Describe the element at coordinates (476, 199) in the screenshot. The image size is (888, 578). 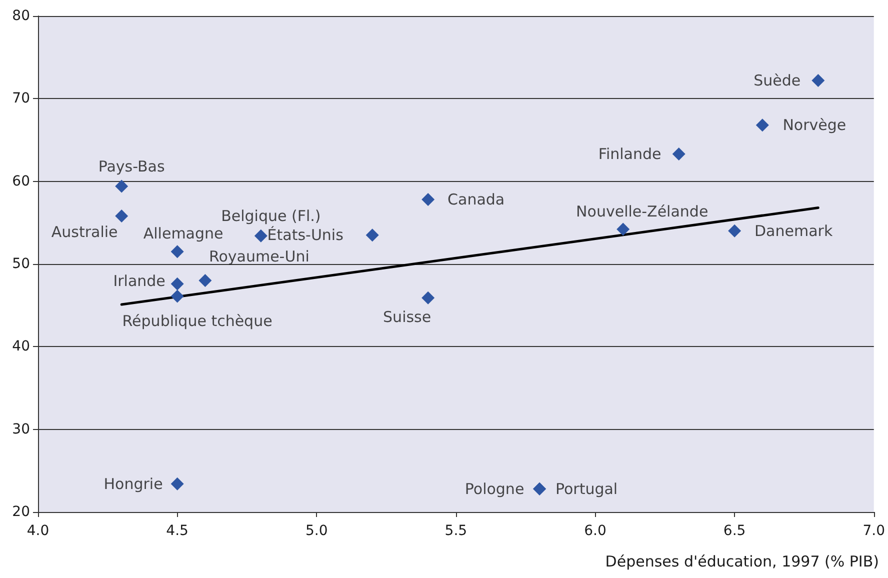
I see `annotation: Canada` at that location.